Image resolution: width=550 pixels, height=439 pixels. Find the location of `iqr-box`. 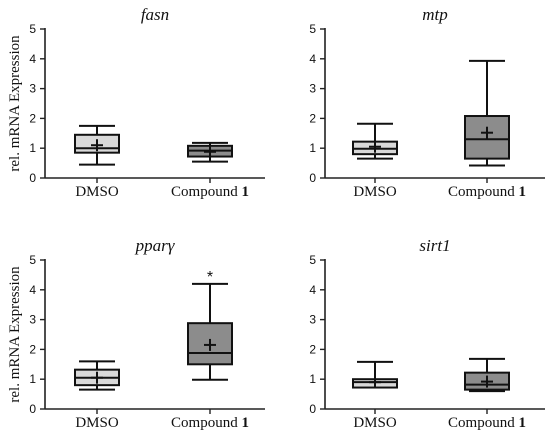

iqr-box is located at coordinates (210, 344).